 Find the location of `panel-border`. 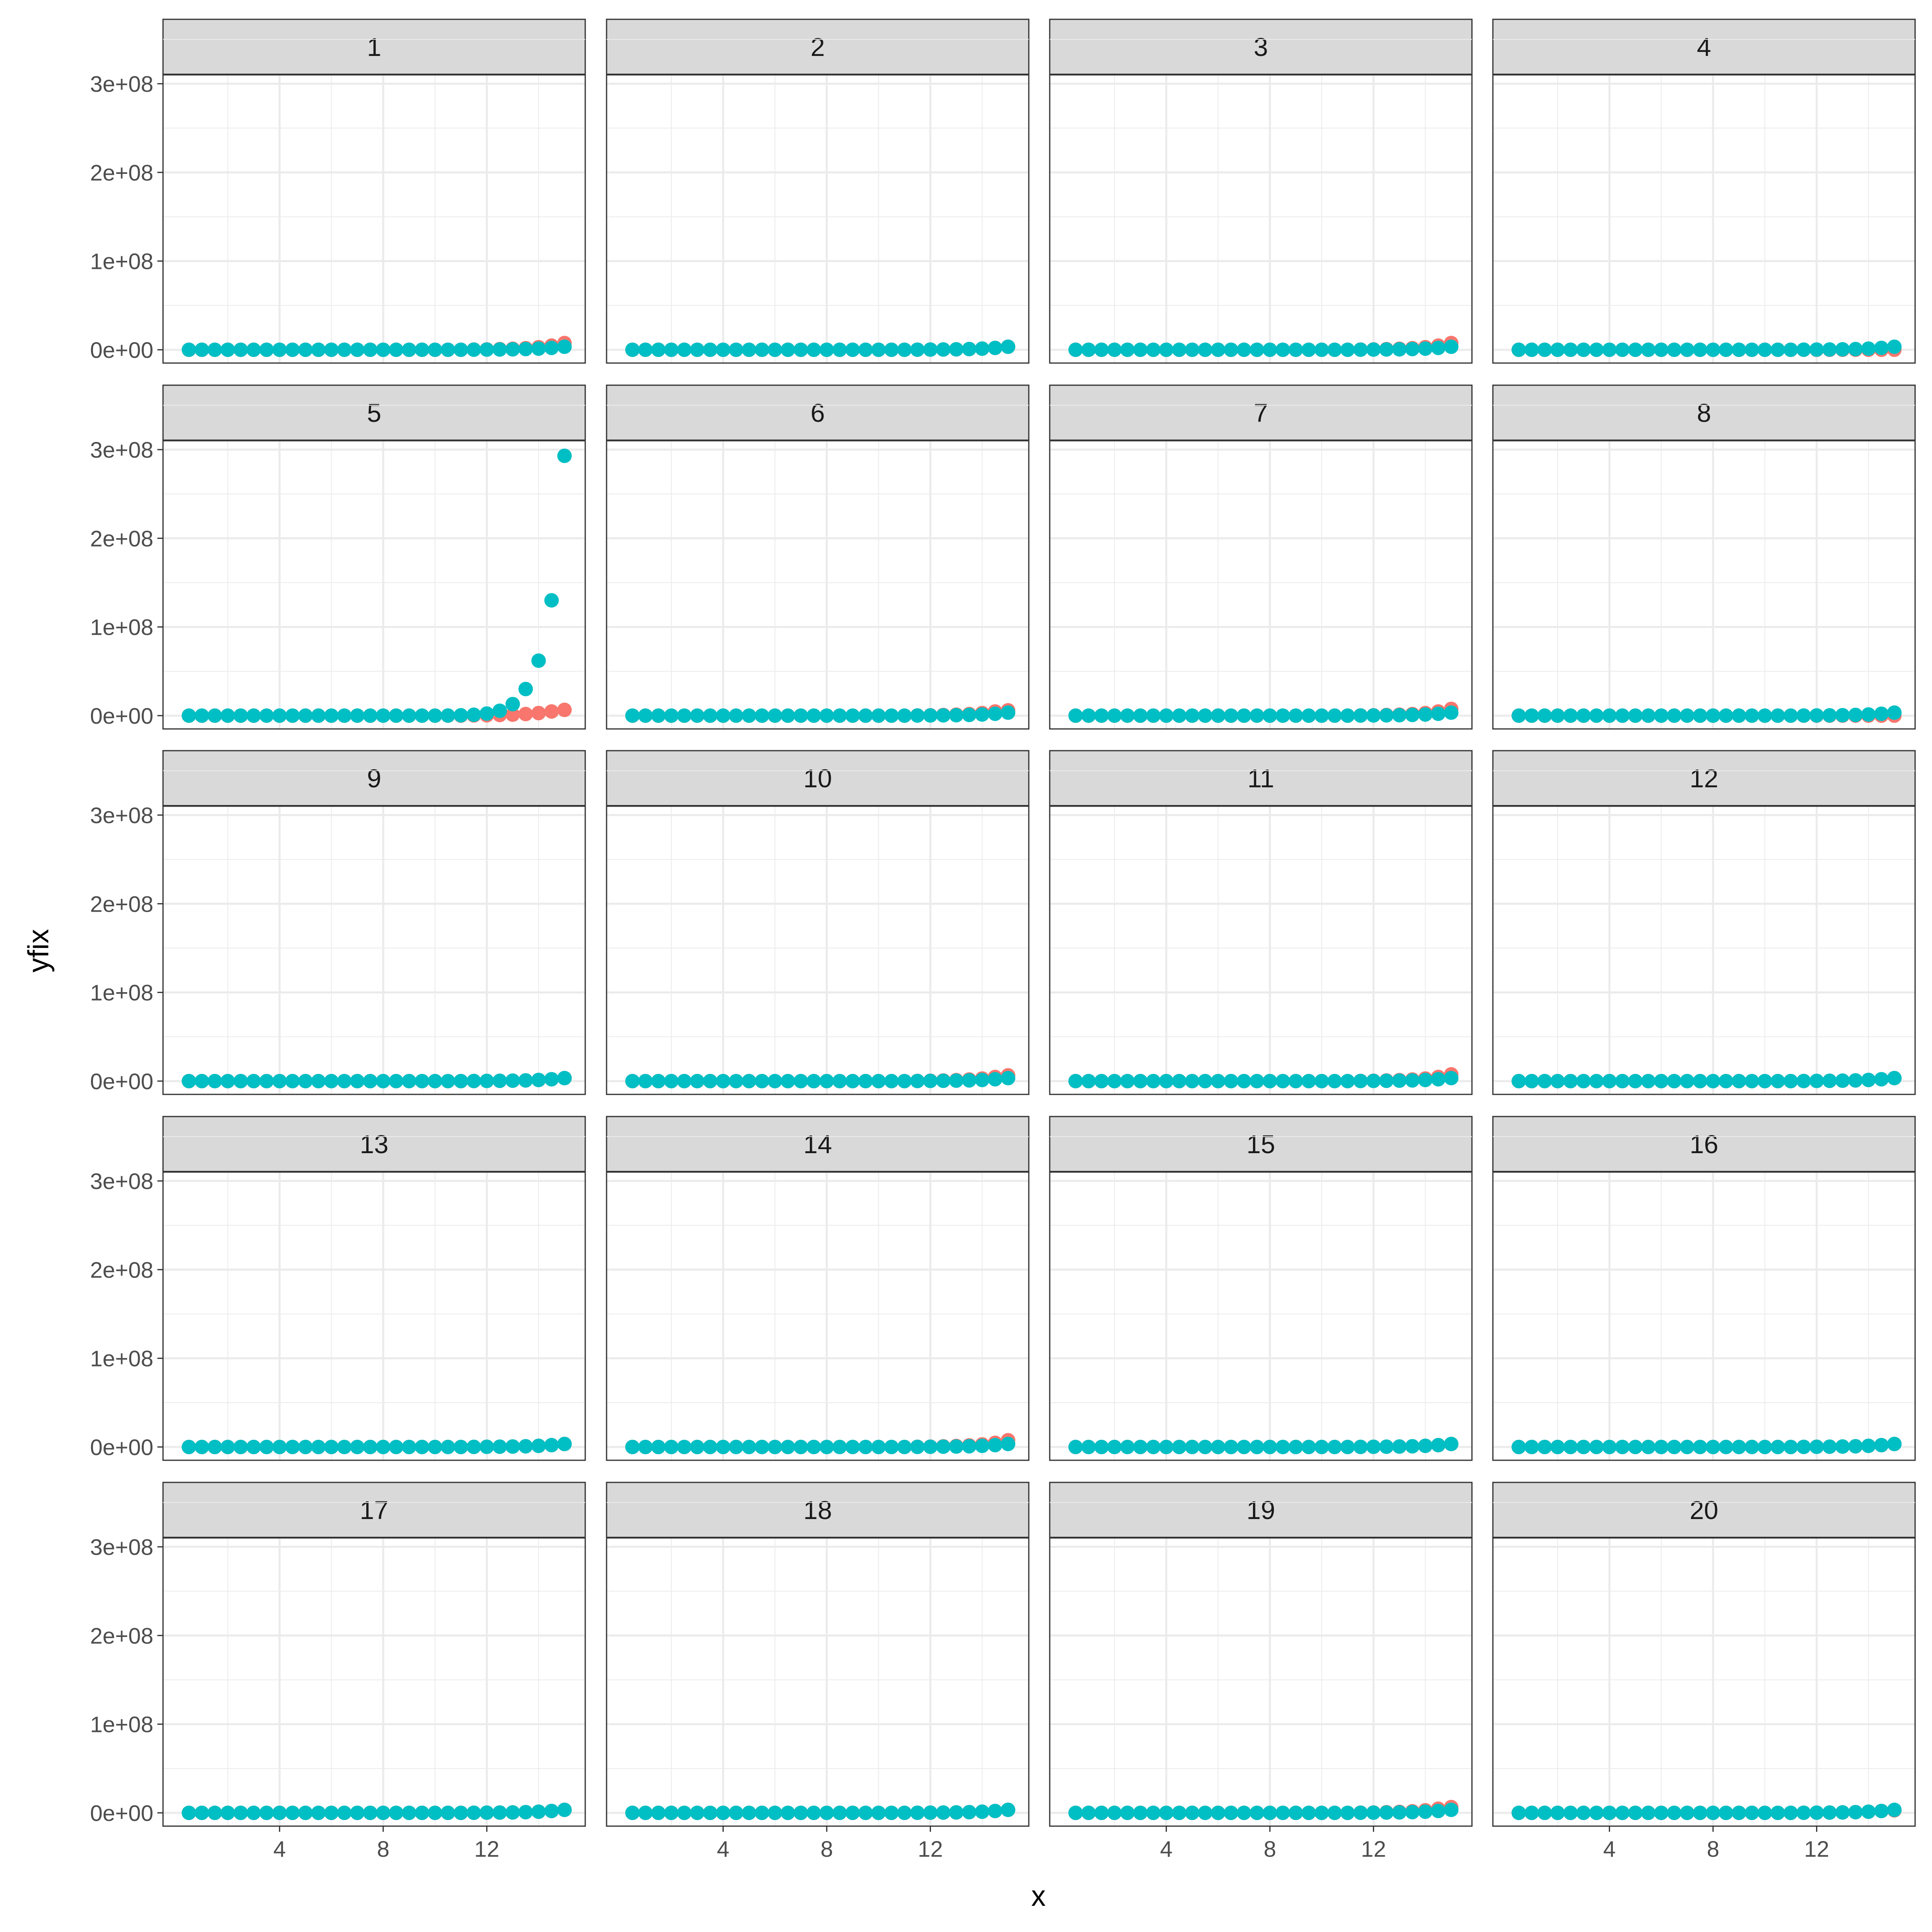

panel-border is located at coordinates (1261, 219).